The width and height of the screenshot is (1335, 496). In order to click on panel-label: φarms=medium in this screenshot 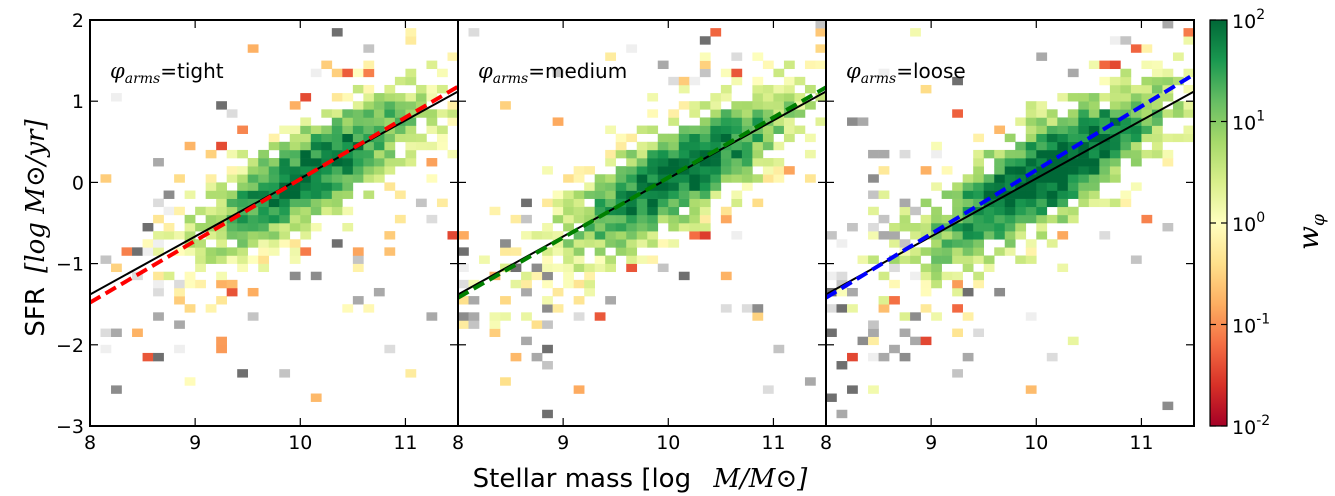, I will do `click(552, 73)`.